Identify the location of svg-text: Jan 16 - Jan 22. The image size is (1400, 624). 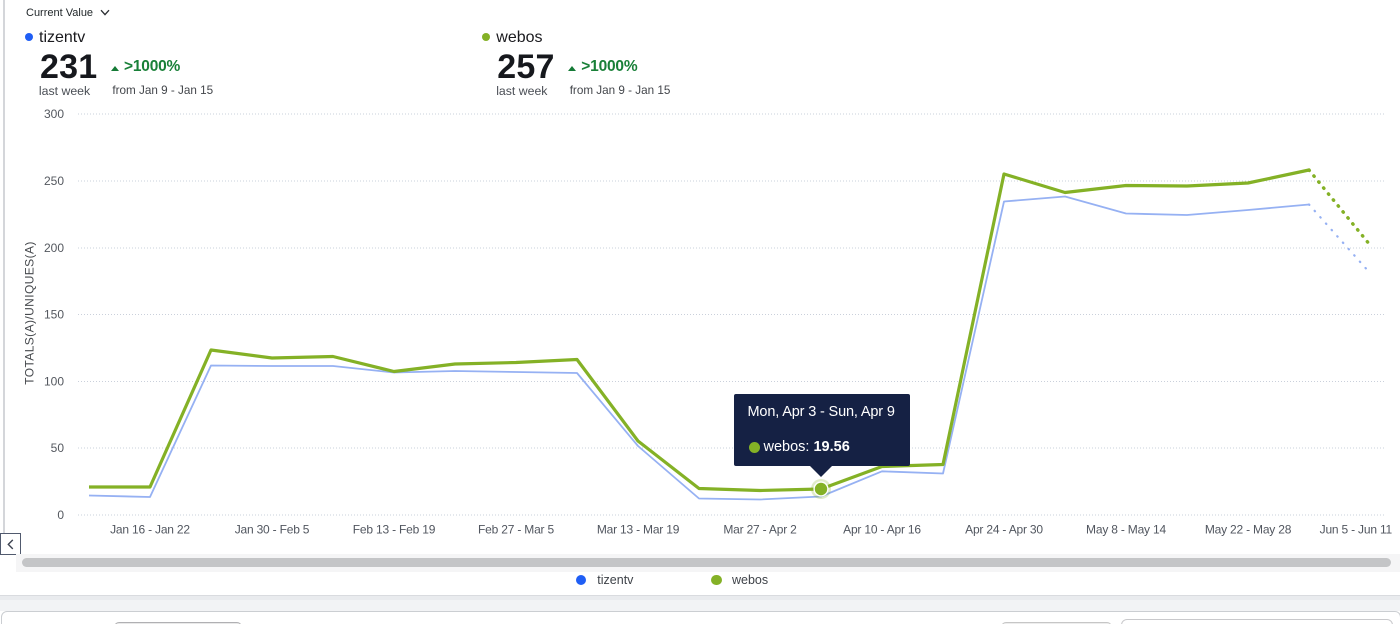
(150, 530).